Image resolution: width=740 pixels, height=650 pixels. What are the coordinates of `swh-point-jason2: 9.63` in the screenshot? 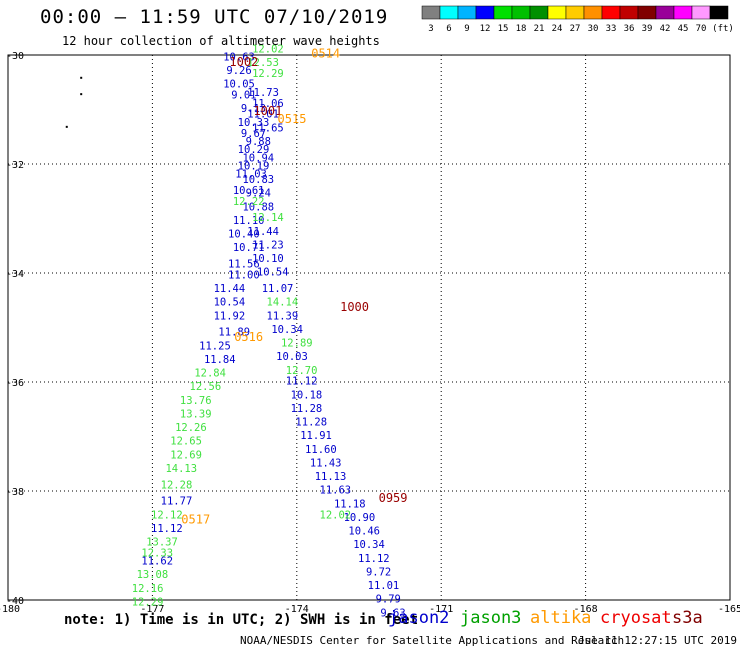 It's located at (392, 613).